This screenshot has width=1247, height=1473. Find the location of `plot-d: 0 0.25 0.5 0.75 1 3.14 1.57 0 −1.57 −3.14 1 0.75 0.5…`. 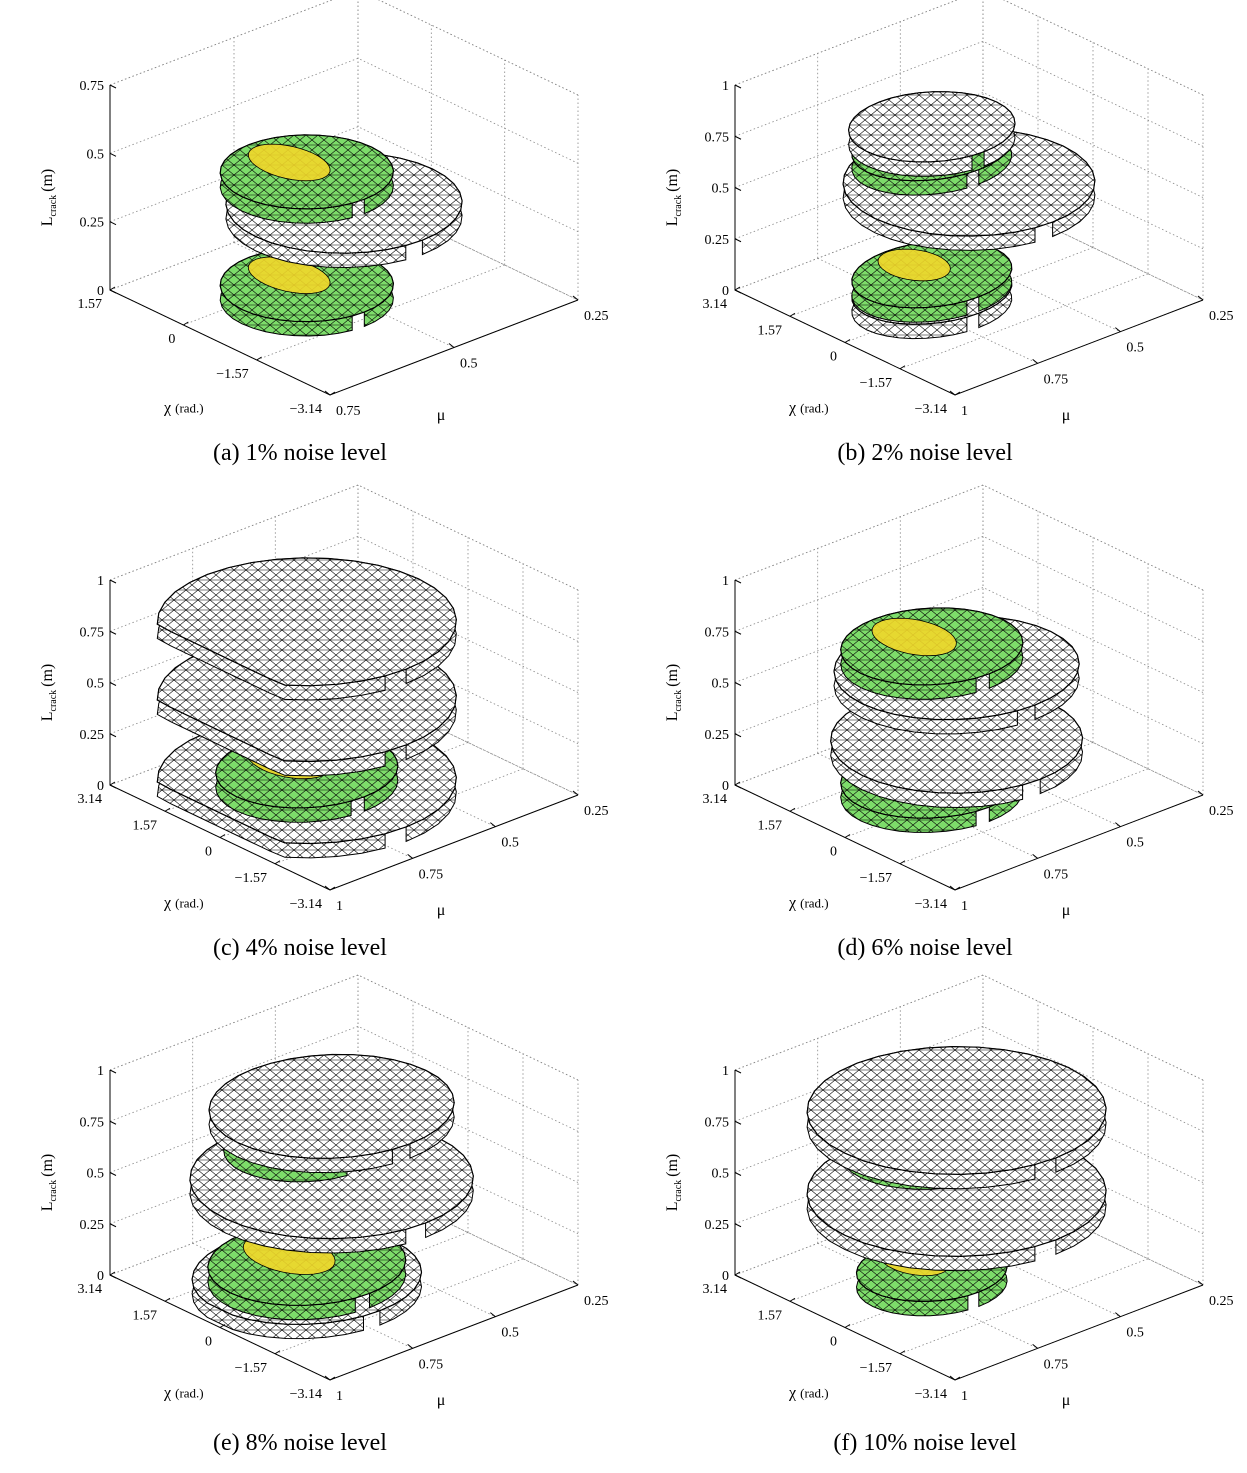

plot-d: 0 0.25 0.5 0.75 1 3.14 1.57 0 −1.57 −3.14 1 0.75 0.5… is located at coordinates (949, 701).